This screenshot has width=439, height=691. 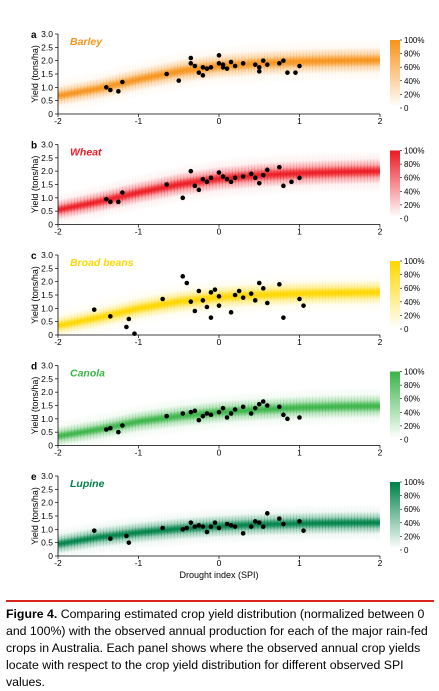 What do you see at coordinates (412, 275) in the screenshot?
I see `colorbar-tick-label: 80%` at bounding box center [412, 275].